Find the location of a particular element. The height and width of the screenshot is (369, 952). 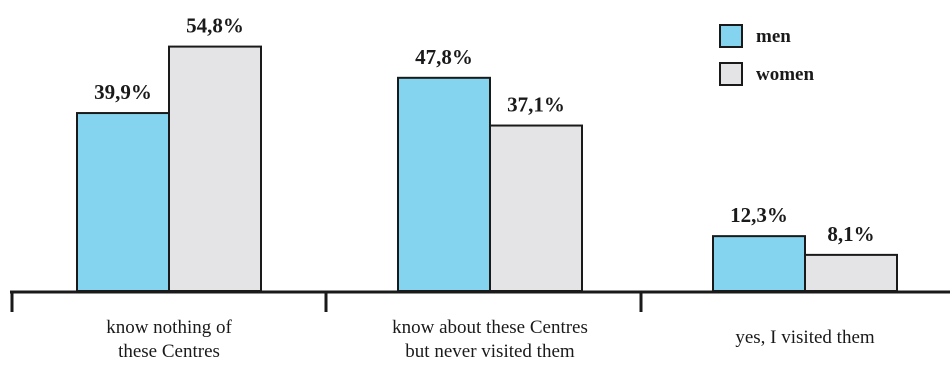

legend-label-women: women is located at coordinates (785, 74).